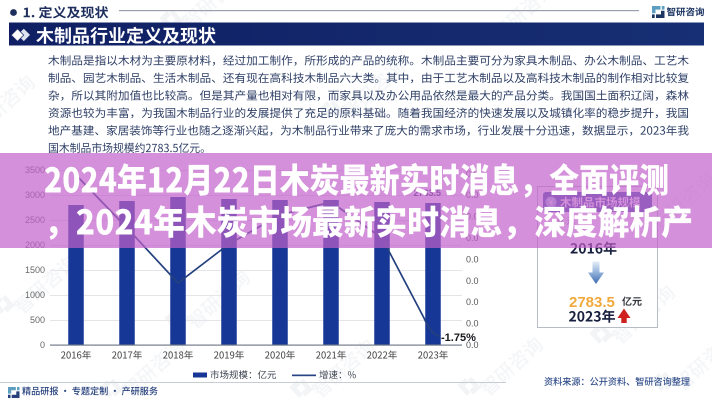 The width and height of the screenshot is (712, 400). Describe the element at coordinates (35, 270) in the screenshot. I see `svg-text: 1500` at that location.